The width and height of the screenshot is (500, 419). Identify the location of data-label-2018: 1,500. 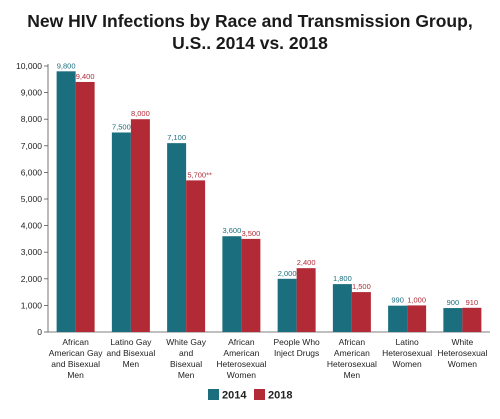
(361, 286).